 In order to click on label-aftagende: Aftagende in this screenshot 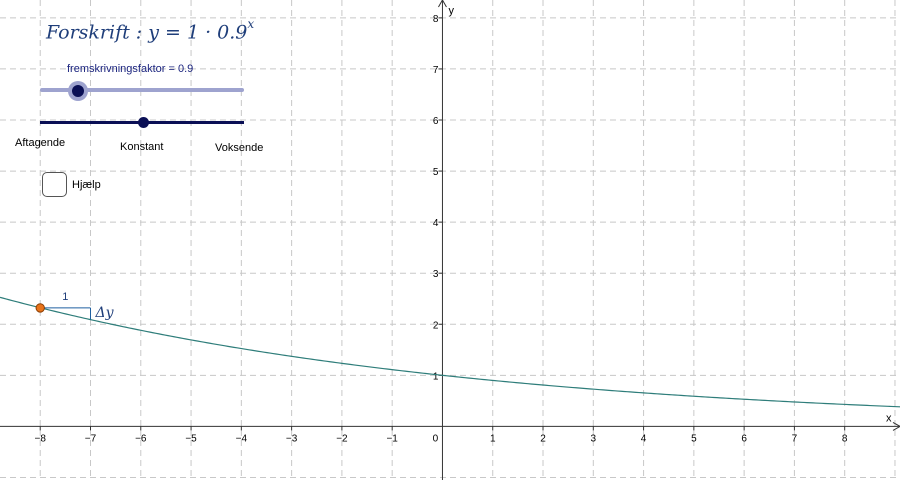, I will do `click(40, 143)`.